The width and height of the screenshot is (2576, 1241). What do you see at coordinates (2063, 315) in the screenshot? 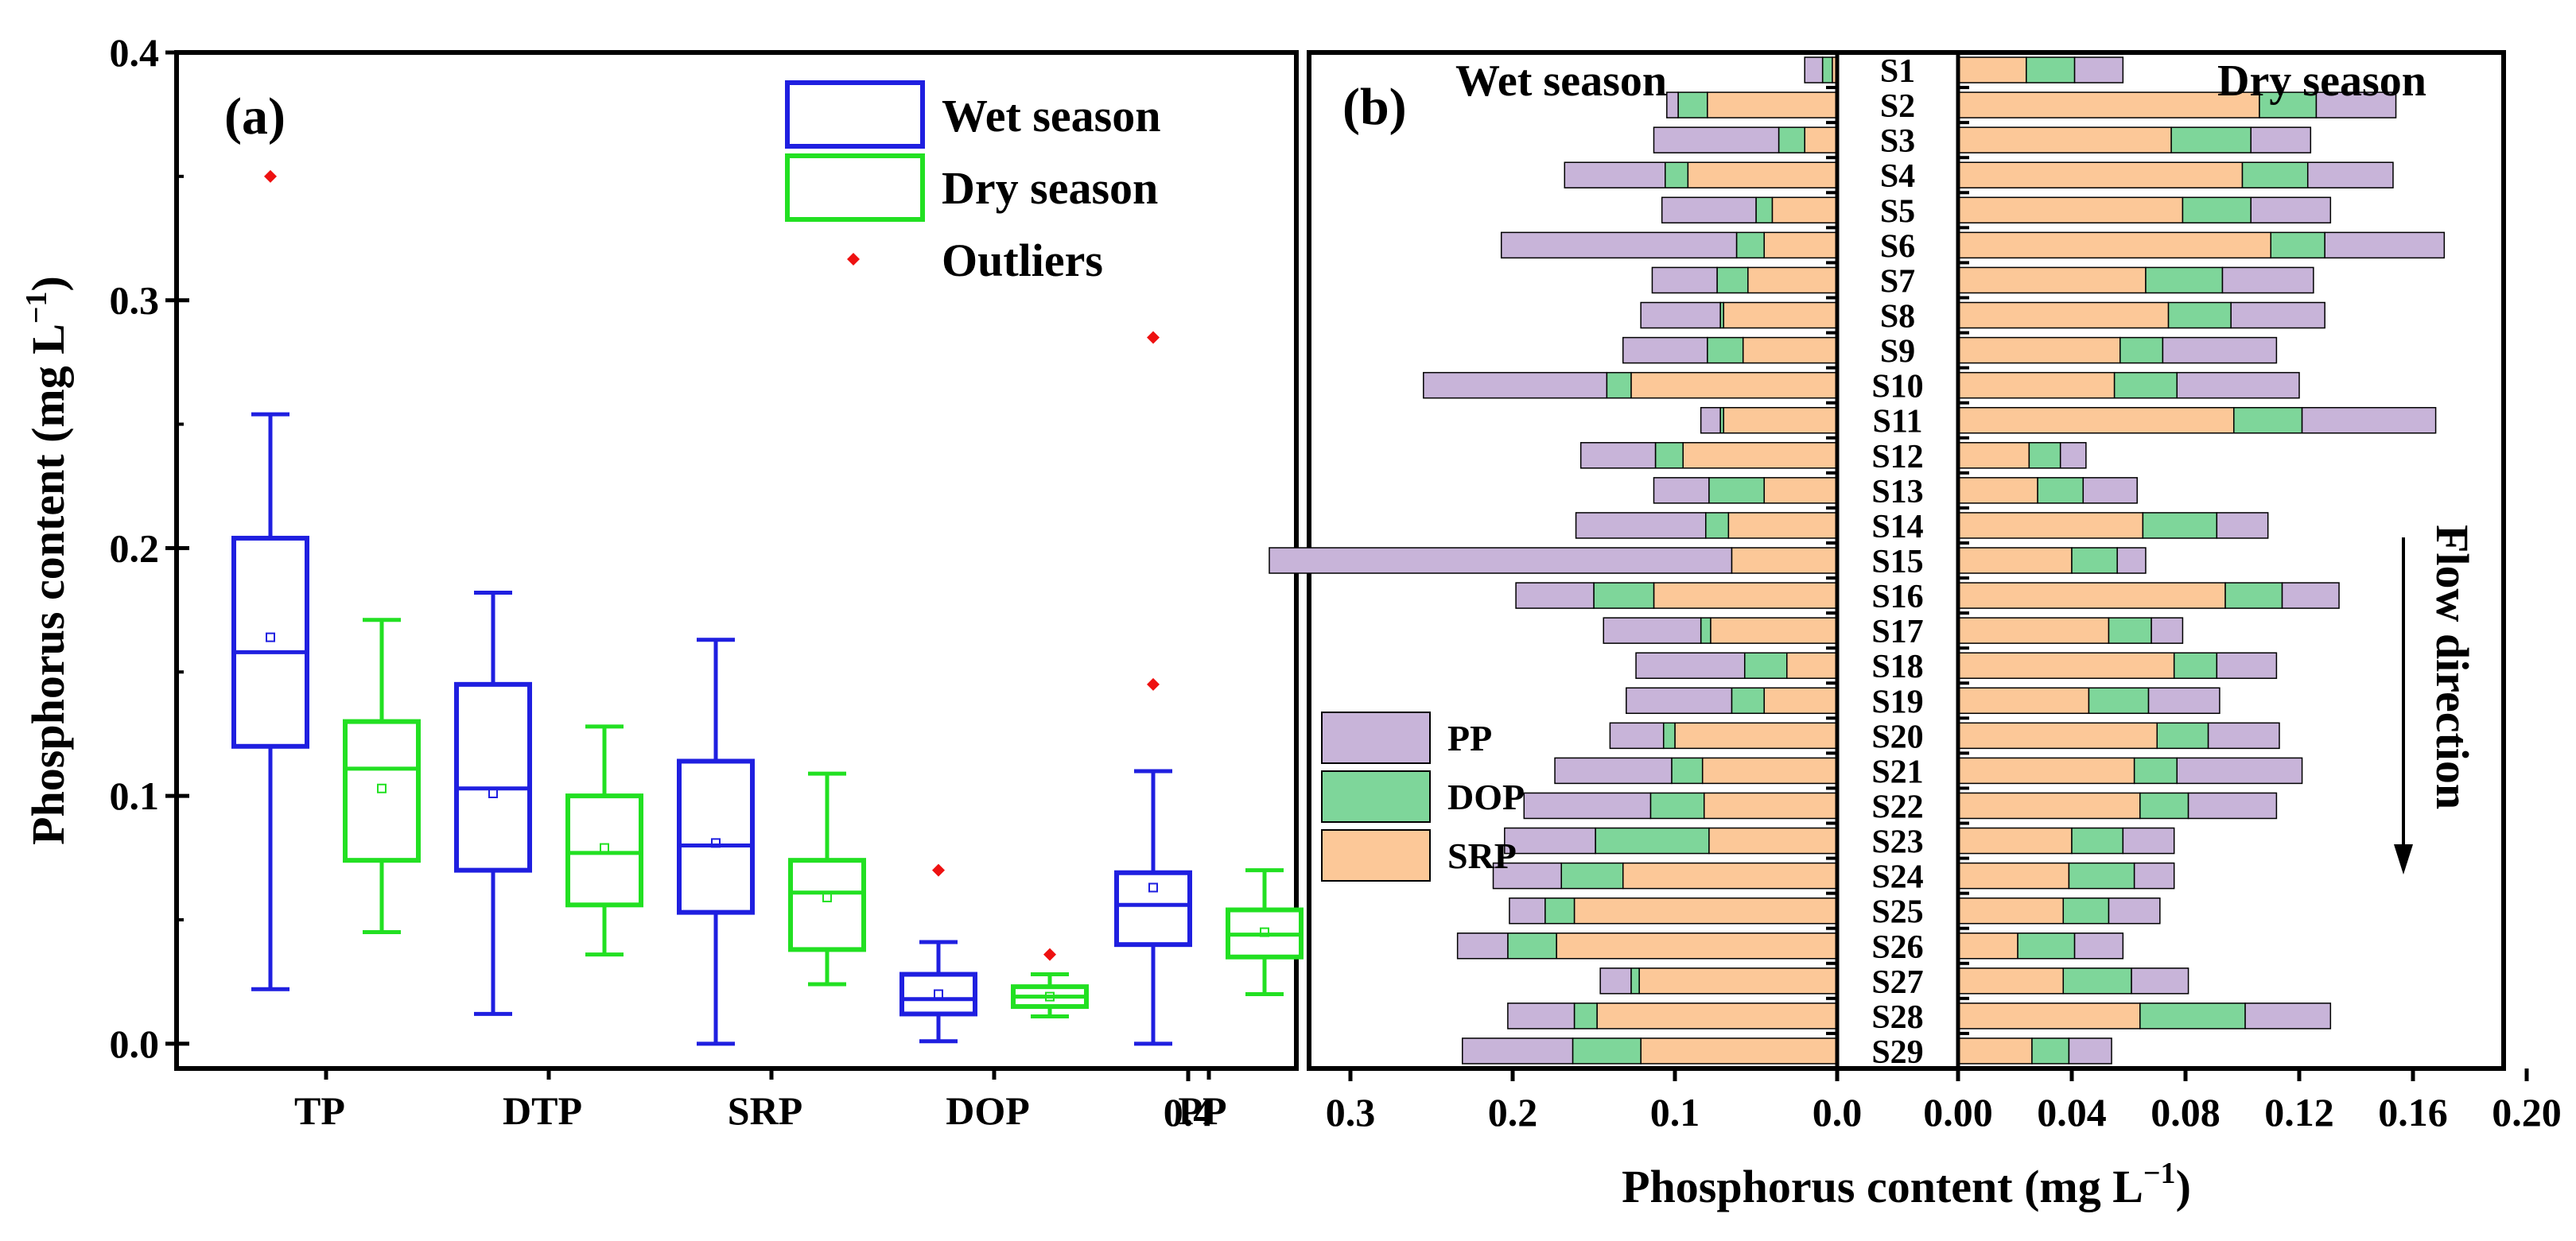
I see `dry-bar-srp-s8` at bounding box center [2063, 315].